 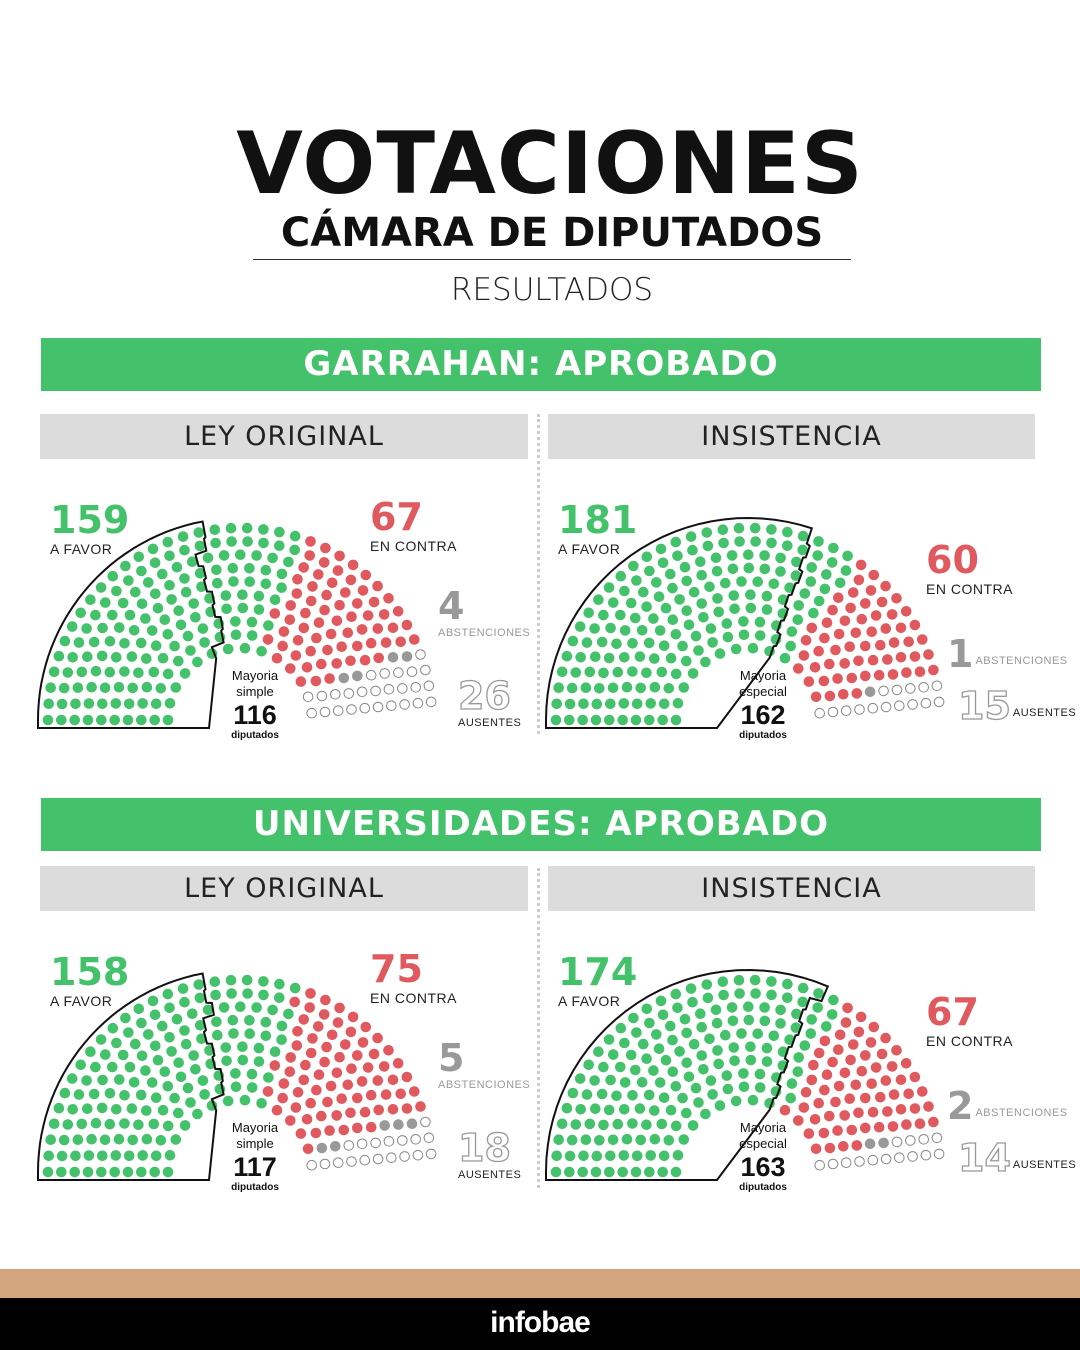 What do you see at coordinates (484, 633) in the screenshot?
I see `abstenciones-label: ABSTENCIONES` at bounding box center [484, 633].